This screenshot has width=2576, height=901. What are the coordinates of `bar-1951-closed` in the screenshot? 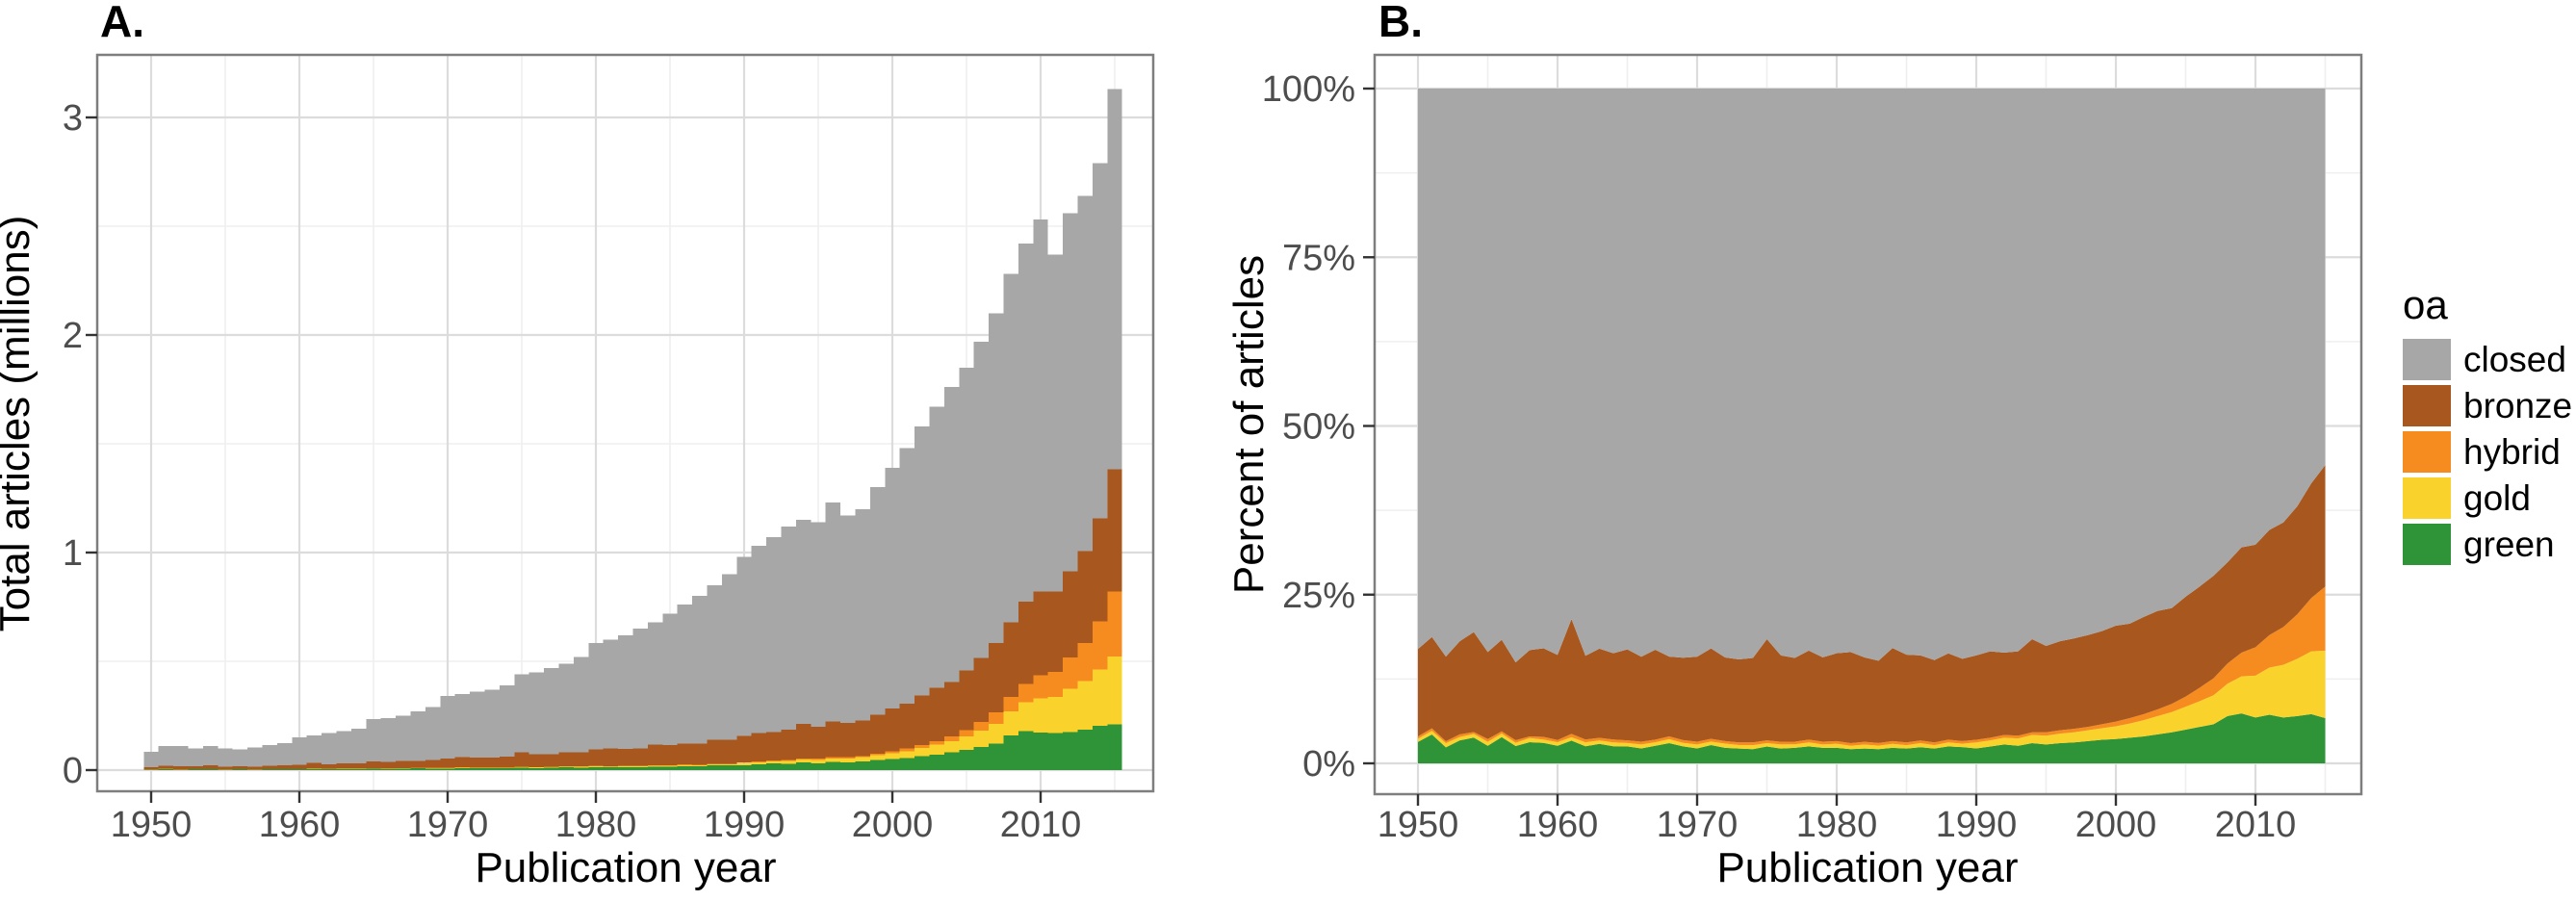 It's located at (166, 756).